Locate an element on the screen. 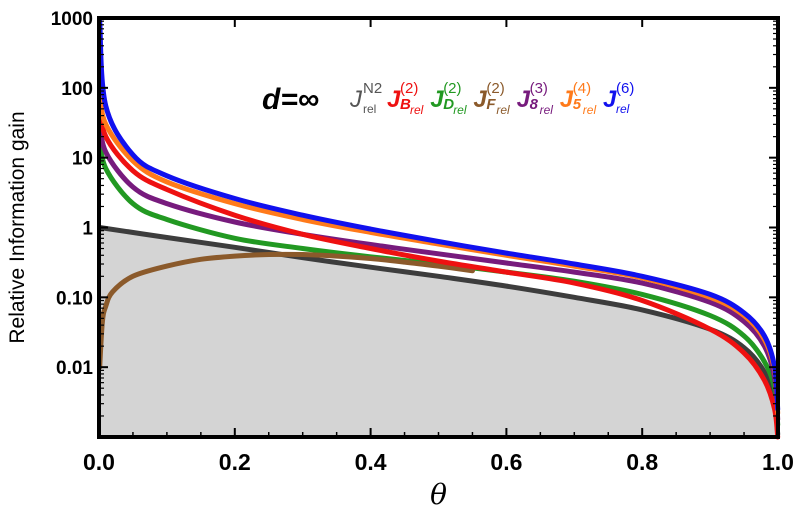  x-tick-label: 0.6 is located at coordinates (506, 462).